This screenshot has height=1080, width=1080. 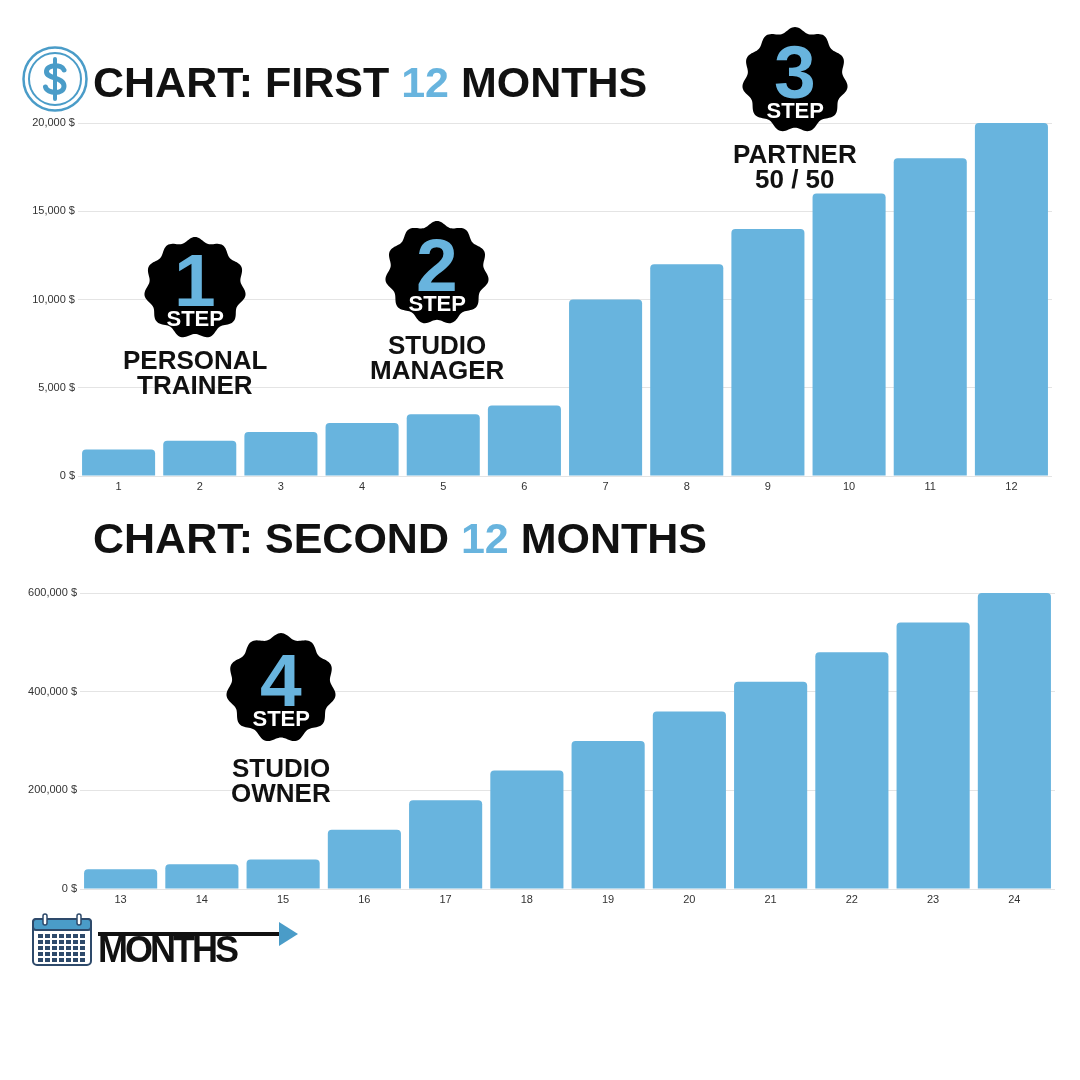 I want to click on x-tick-label: 14, so click(x=201, y=898).